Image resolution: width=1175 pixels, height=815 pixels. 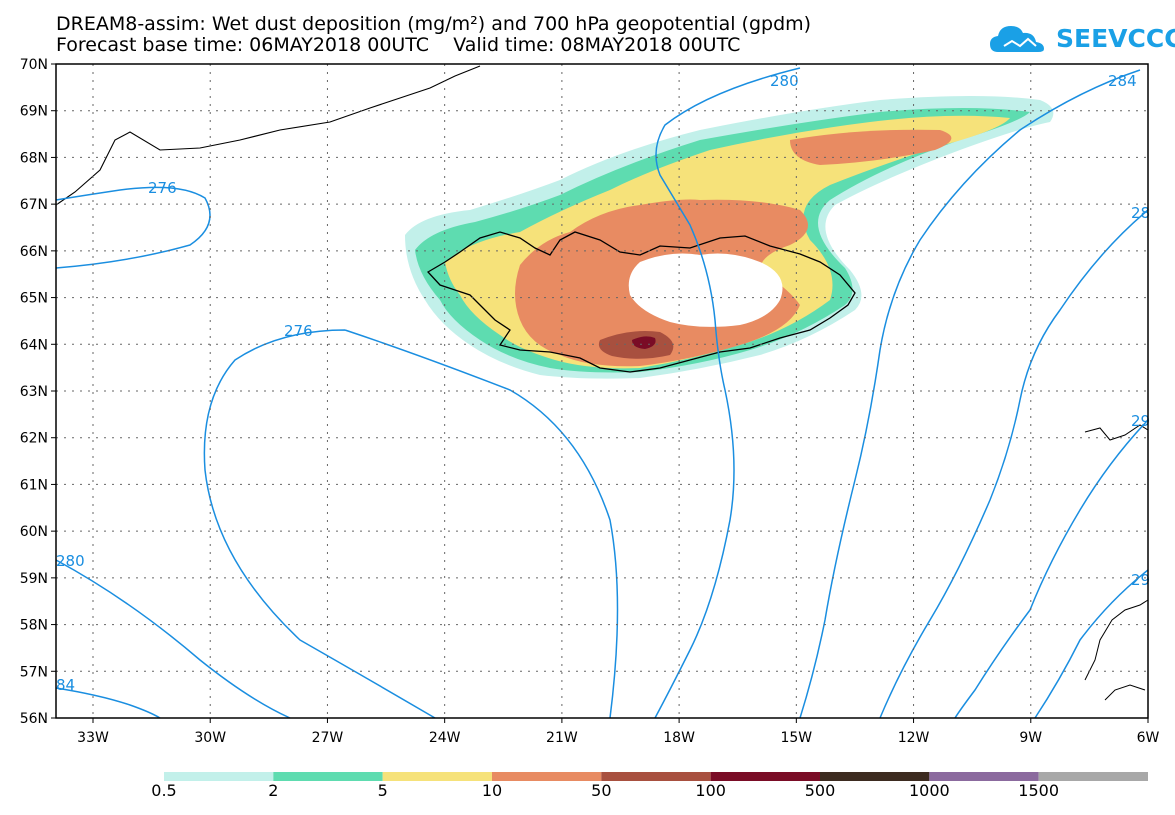 What do you see at coordinates (34, 252) in the screenshot?
I see `lat-label: 66N` at bounding box center [34, 252].